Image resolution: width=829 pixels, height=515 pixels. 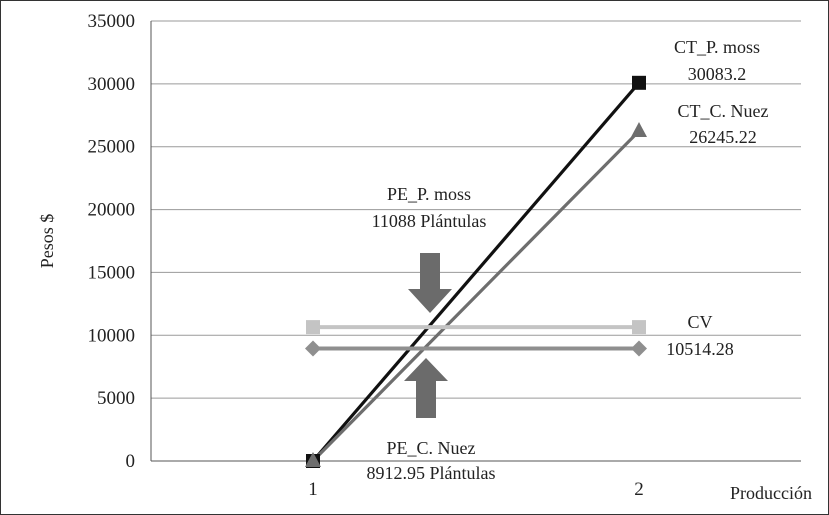 What do you see at coordinates (431, 448) in the screenshot?
I see `annotation-pe-cnuez: PE_C. Nuez` at bounding box center [431, 448].